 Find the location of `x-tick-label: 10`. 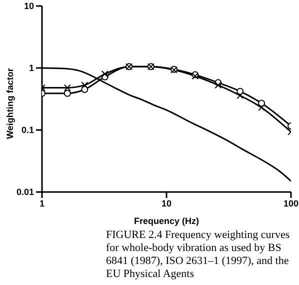

x-tick-label: 10 is located at coordinates (166, 203).